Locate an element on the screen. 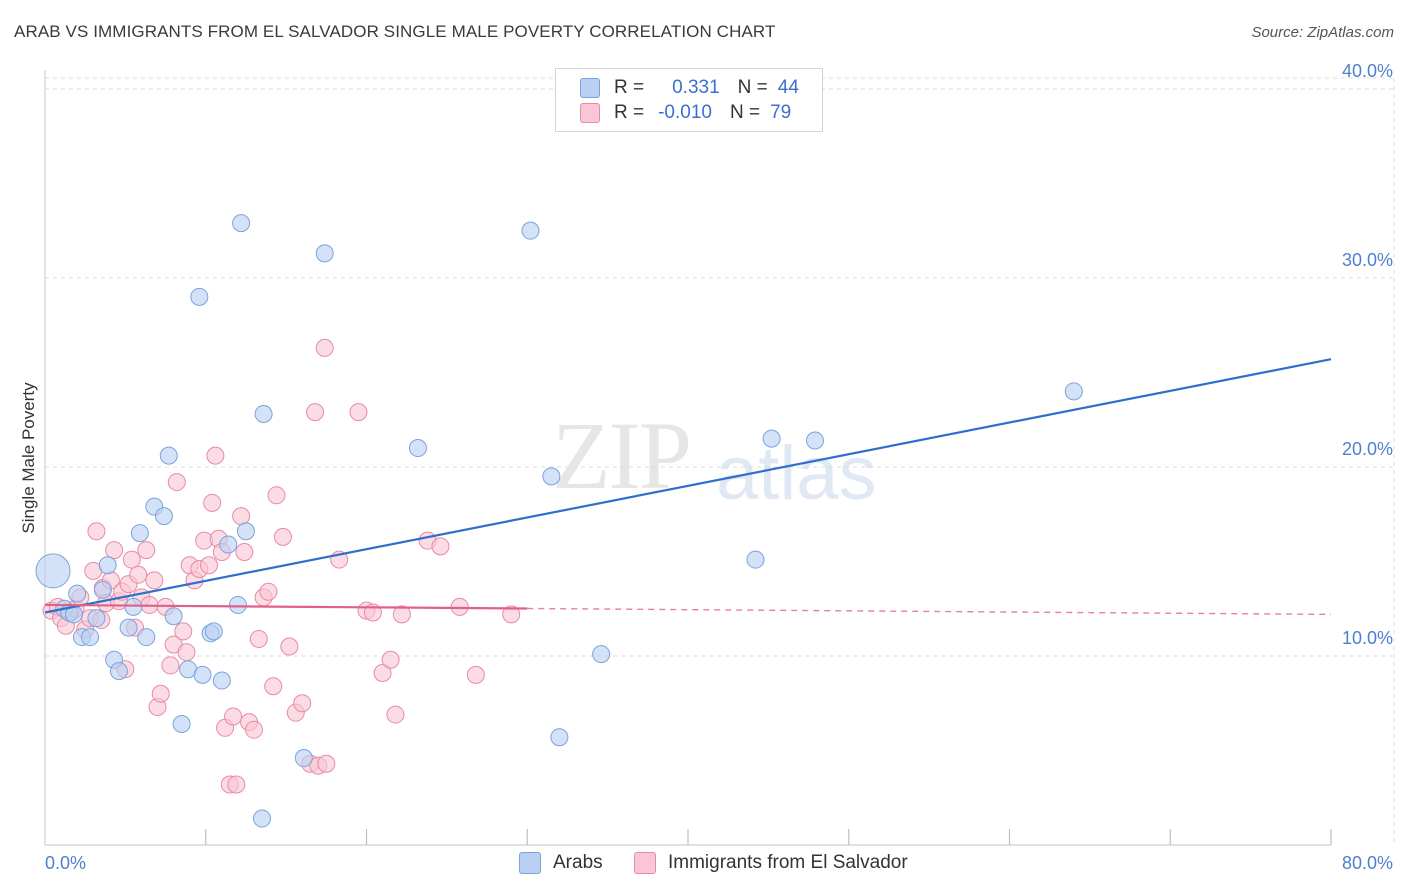 Image resolution: width=1406 pixels, height=892 pixels. r-value: -0.010 is located at coordinates (685, 112).